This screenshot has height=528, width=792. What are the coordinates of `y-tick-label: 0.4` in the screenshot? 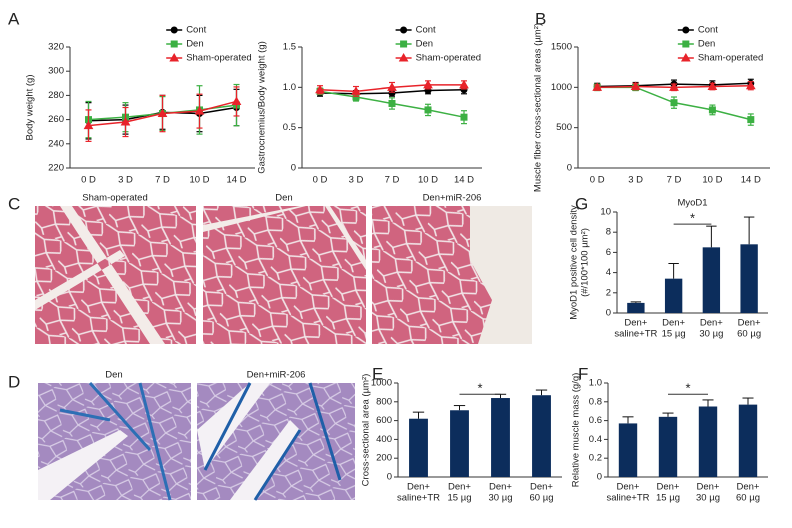 It's located at (595, 439).